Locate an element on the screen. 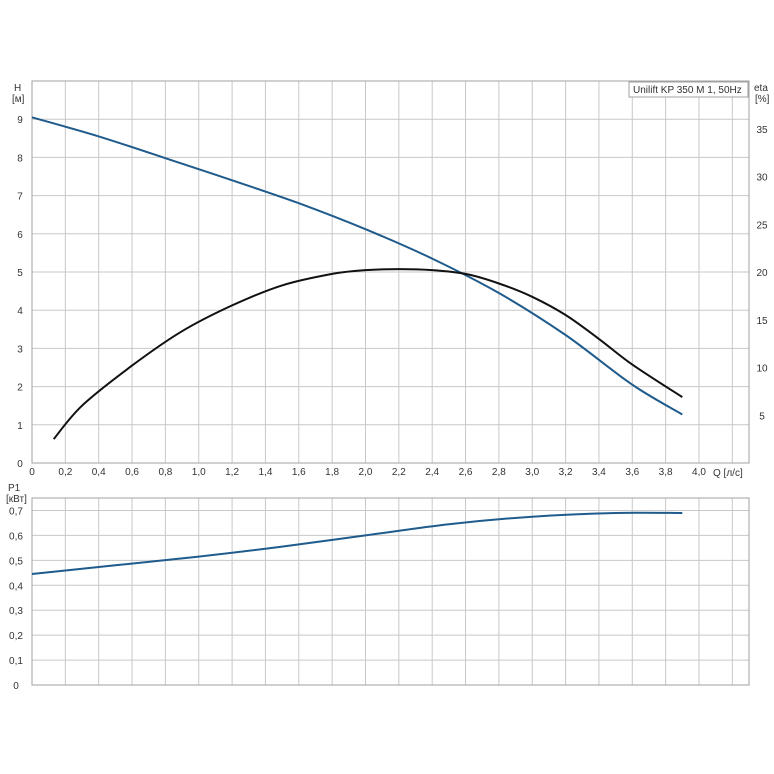 The width and height of the screenshot is (774, 774). power-axis-label: P1 is located at coordinates (14, 488).